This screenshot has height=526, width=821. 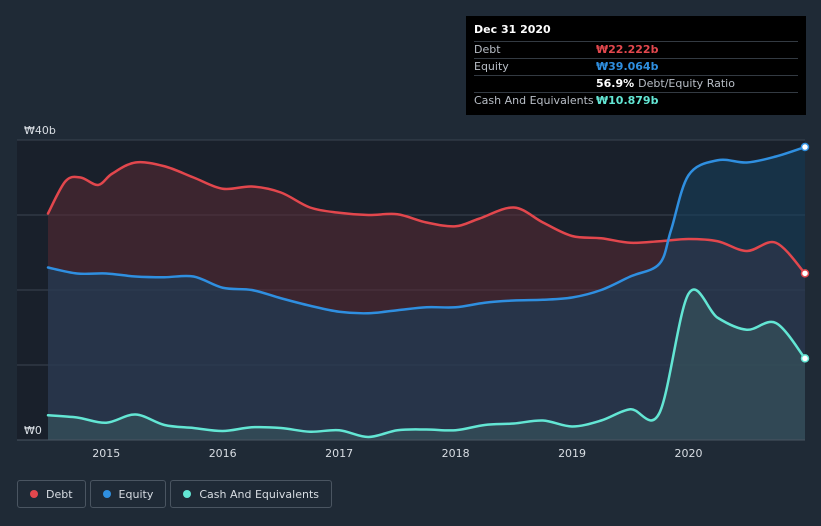 What do you see at coordinates (805, 147) in the screenshot?
I see `end-marker-equity` at bounding box center [805, 147].